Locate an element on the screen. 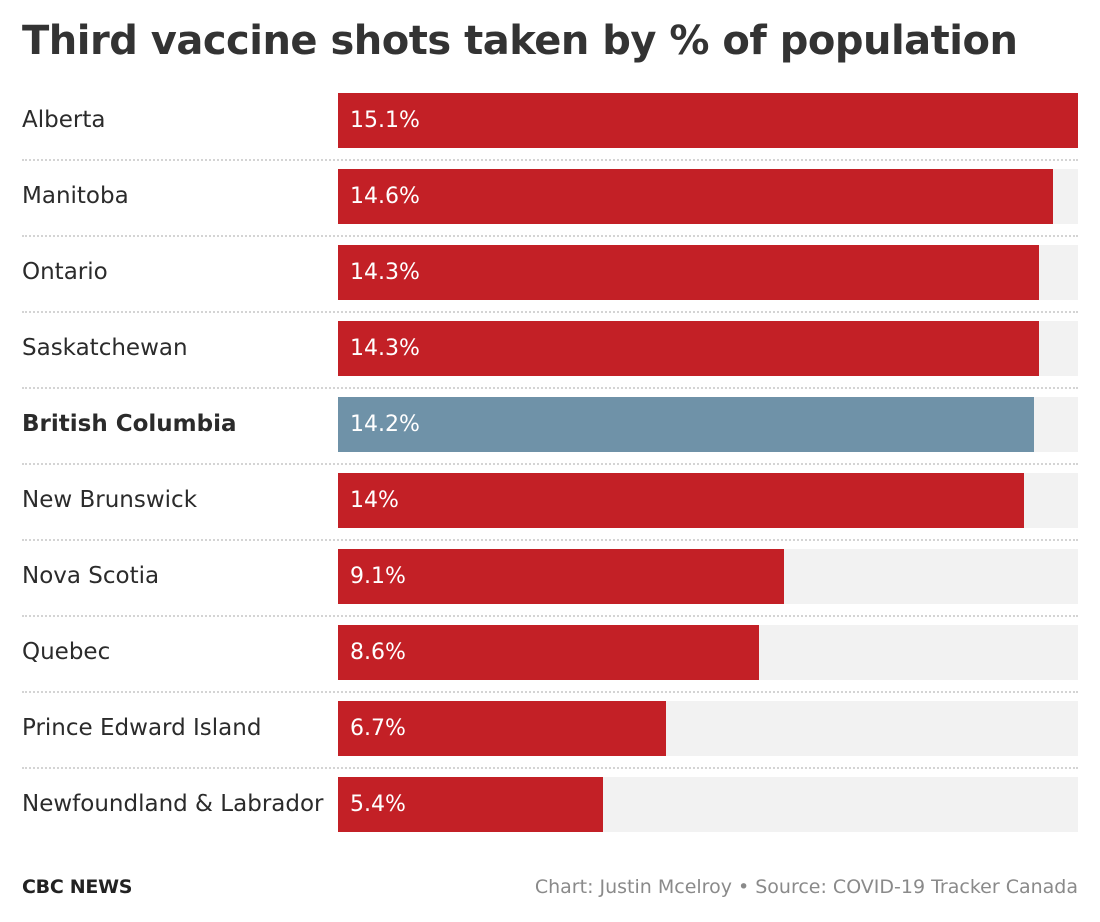 The width and height of the screenshot is (1100, 922). bar-track: 5.4% is located at coordinates (708, 804).